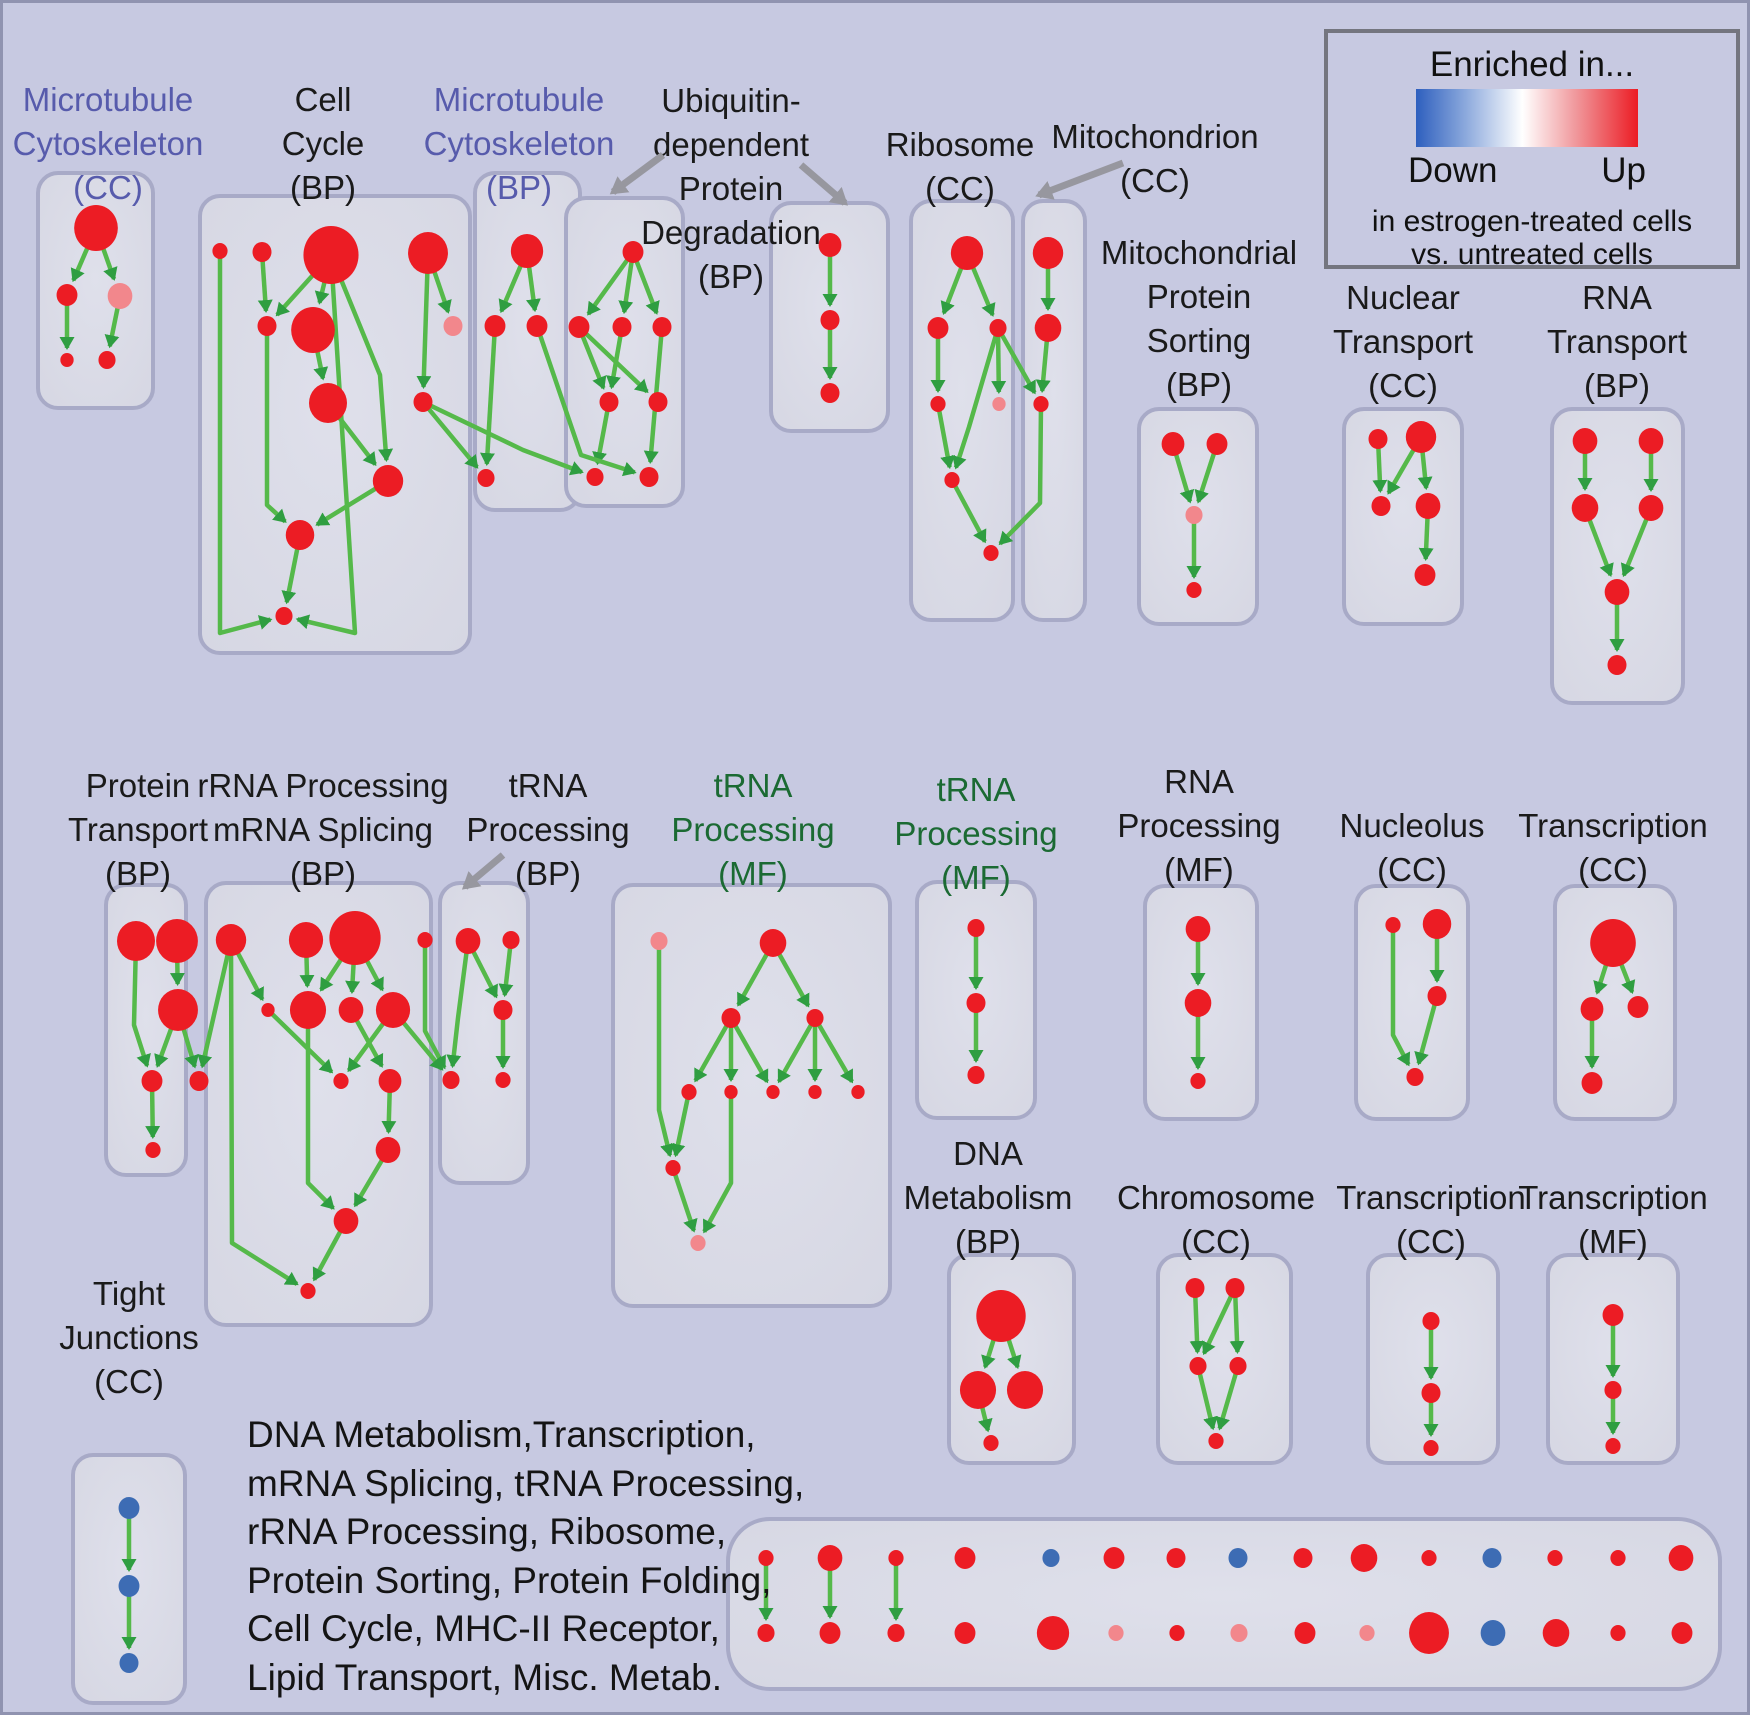  What do you see at coordinates (138, 829) in the screenshot?
I see `cluster-label-protein-transport-bp: Protein Transport (BP)` at bounding box center [138, 829].